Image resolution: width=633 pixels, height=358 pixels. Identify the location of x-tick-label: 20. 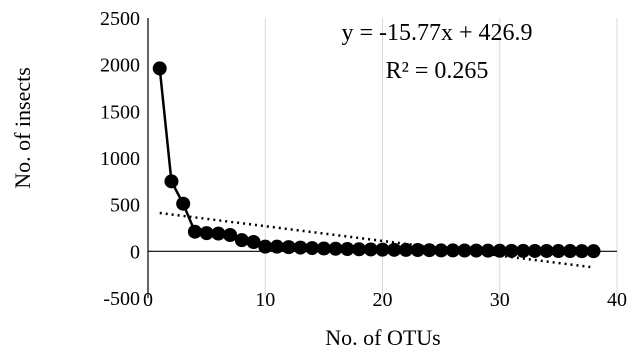
(383, 300).